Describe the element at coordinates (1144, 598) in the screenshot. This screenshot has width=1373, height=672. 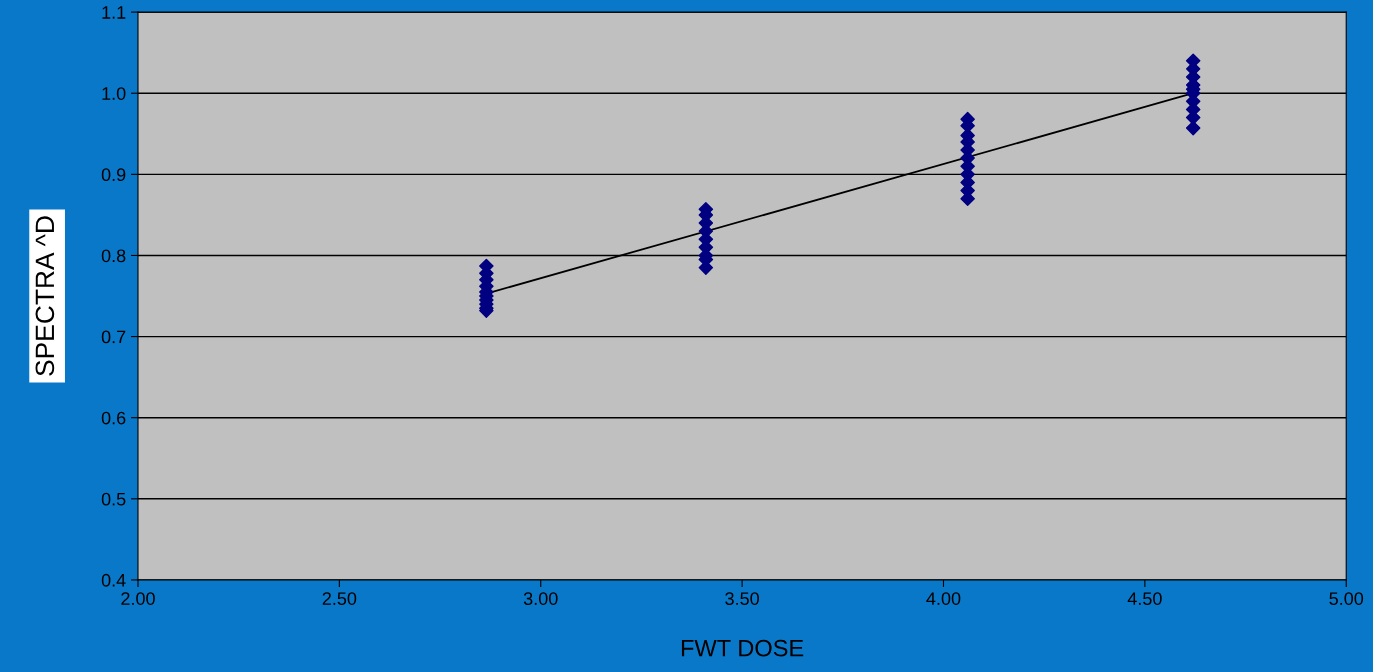
I see `x-tick-label: 4.50` at that location.